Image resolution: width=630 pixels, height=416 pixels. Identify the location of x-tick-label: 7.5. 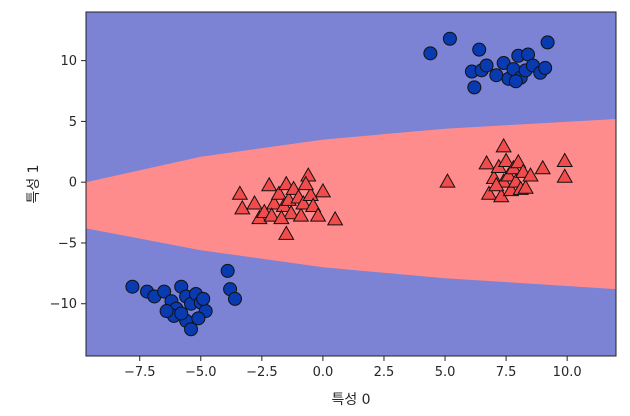
(506, 372).